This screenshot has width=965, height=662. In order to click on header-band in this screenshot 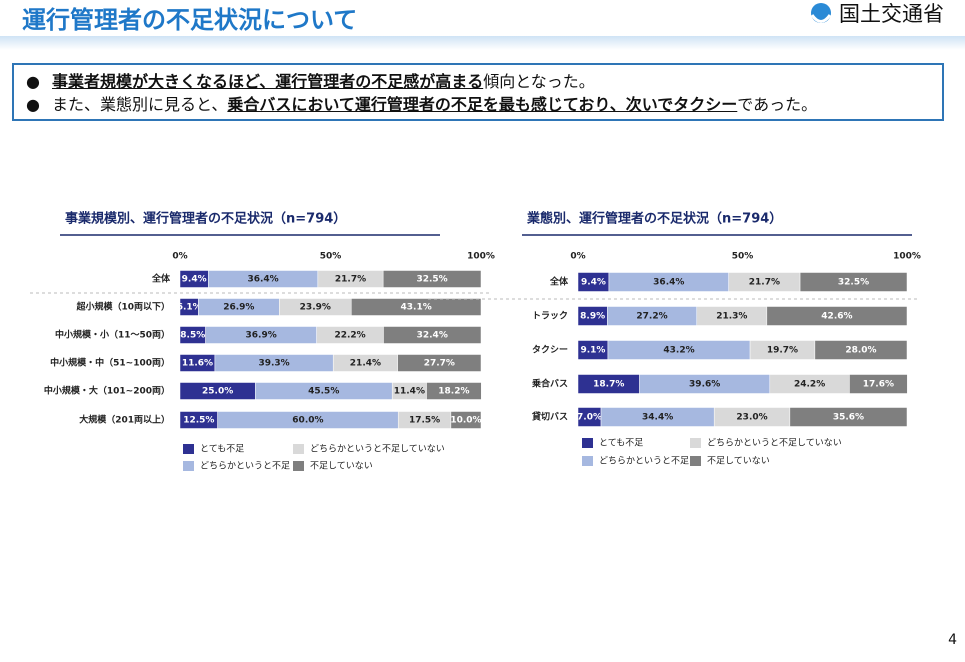, I will do `click(482, 43)`.